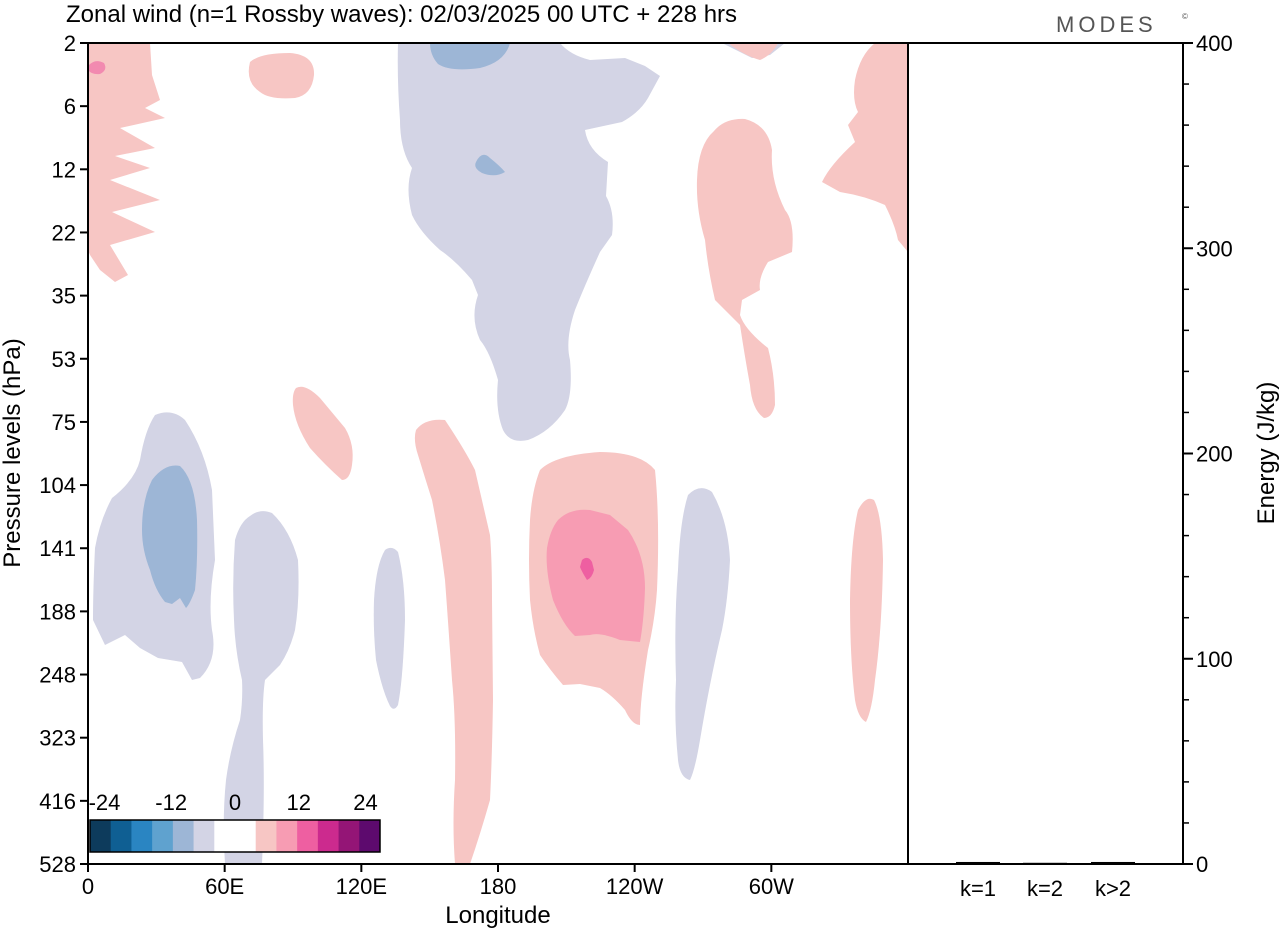  What do you see at coordinates (70, 43) in the screenshot?
I see `y-tick-label: 2` at bounding box center [70, 43].